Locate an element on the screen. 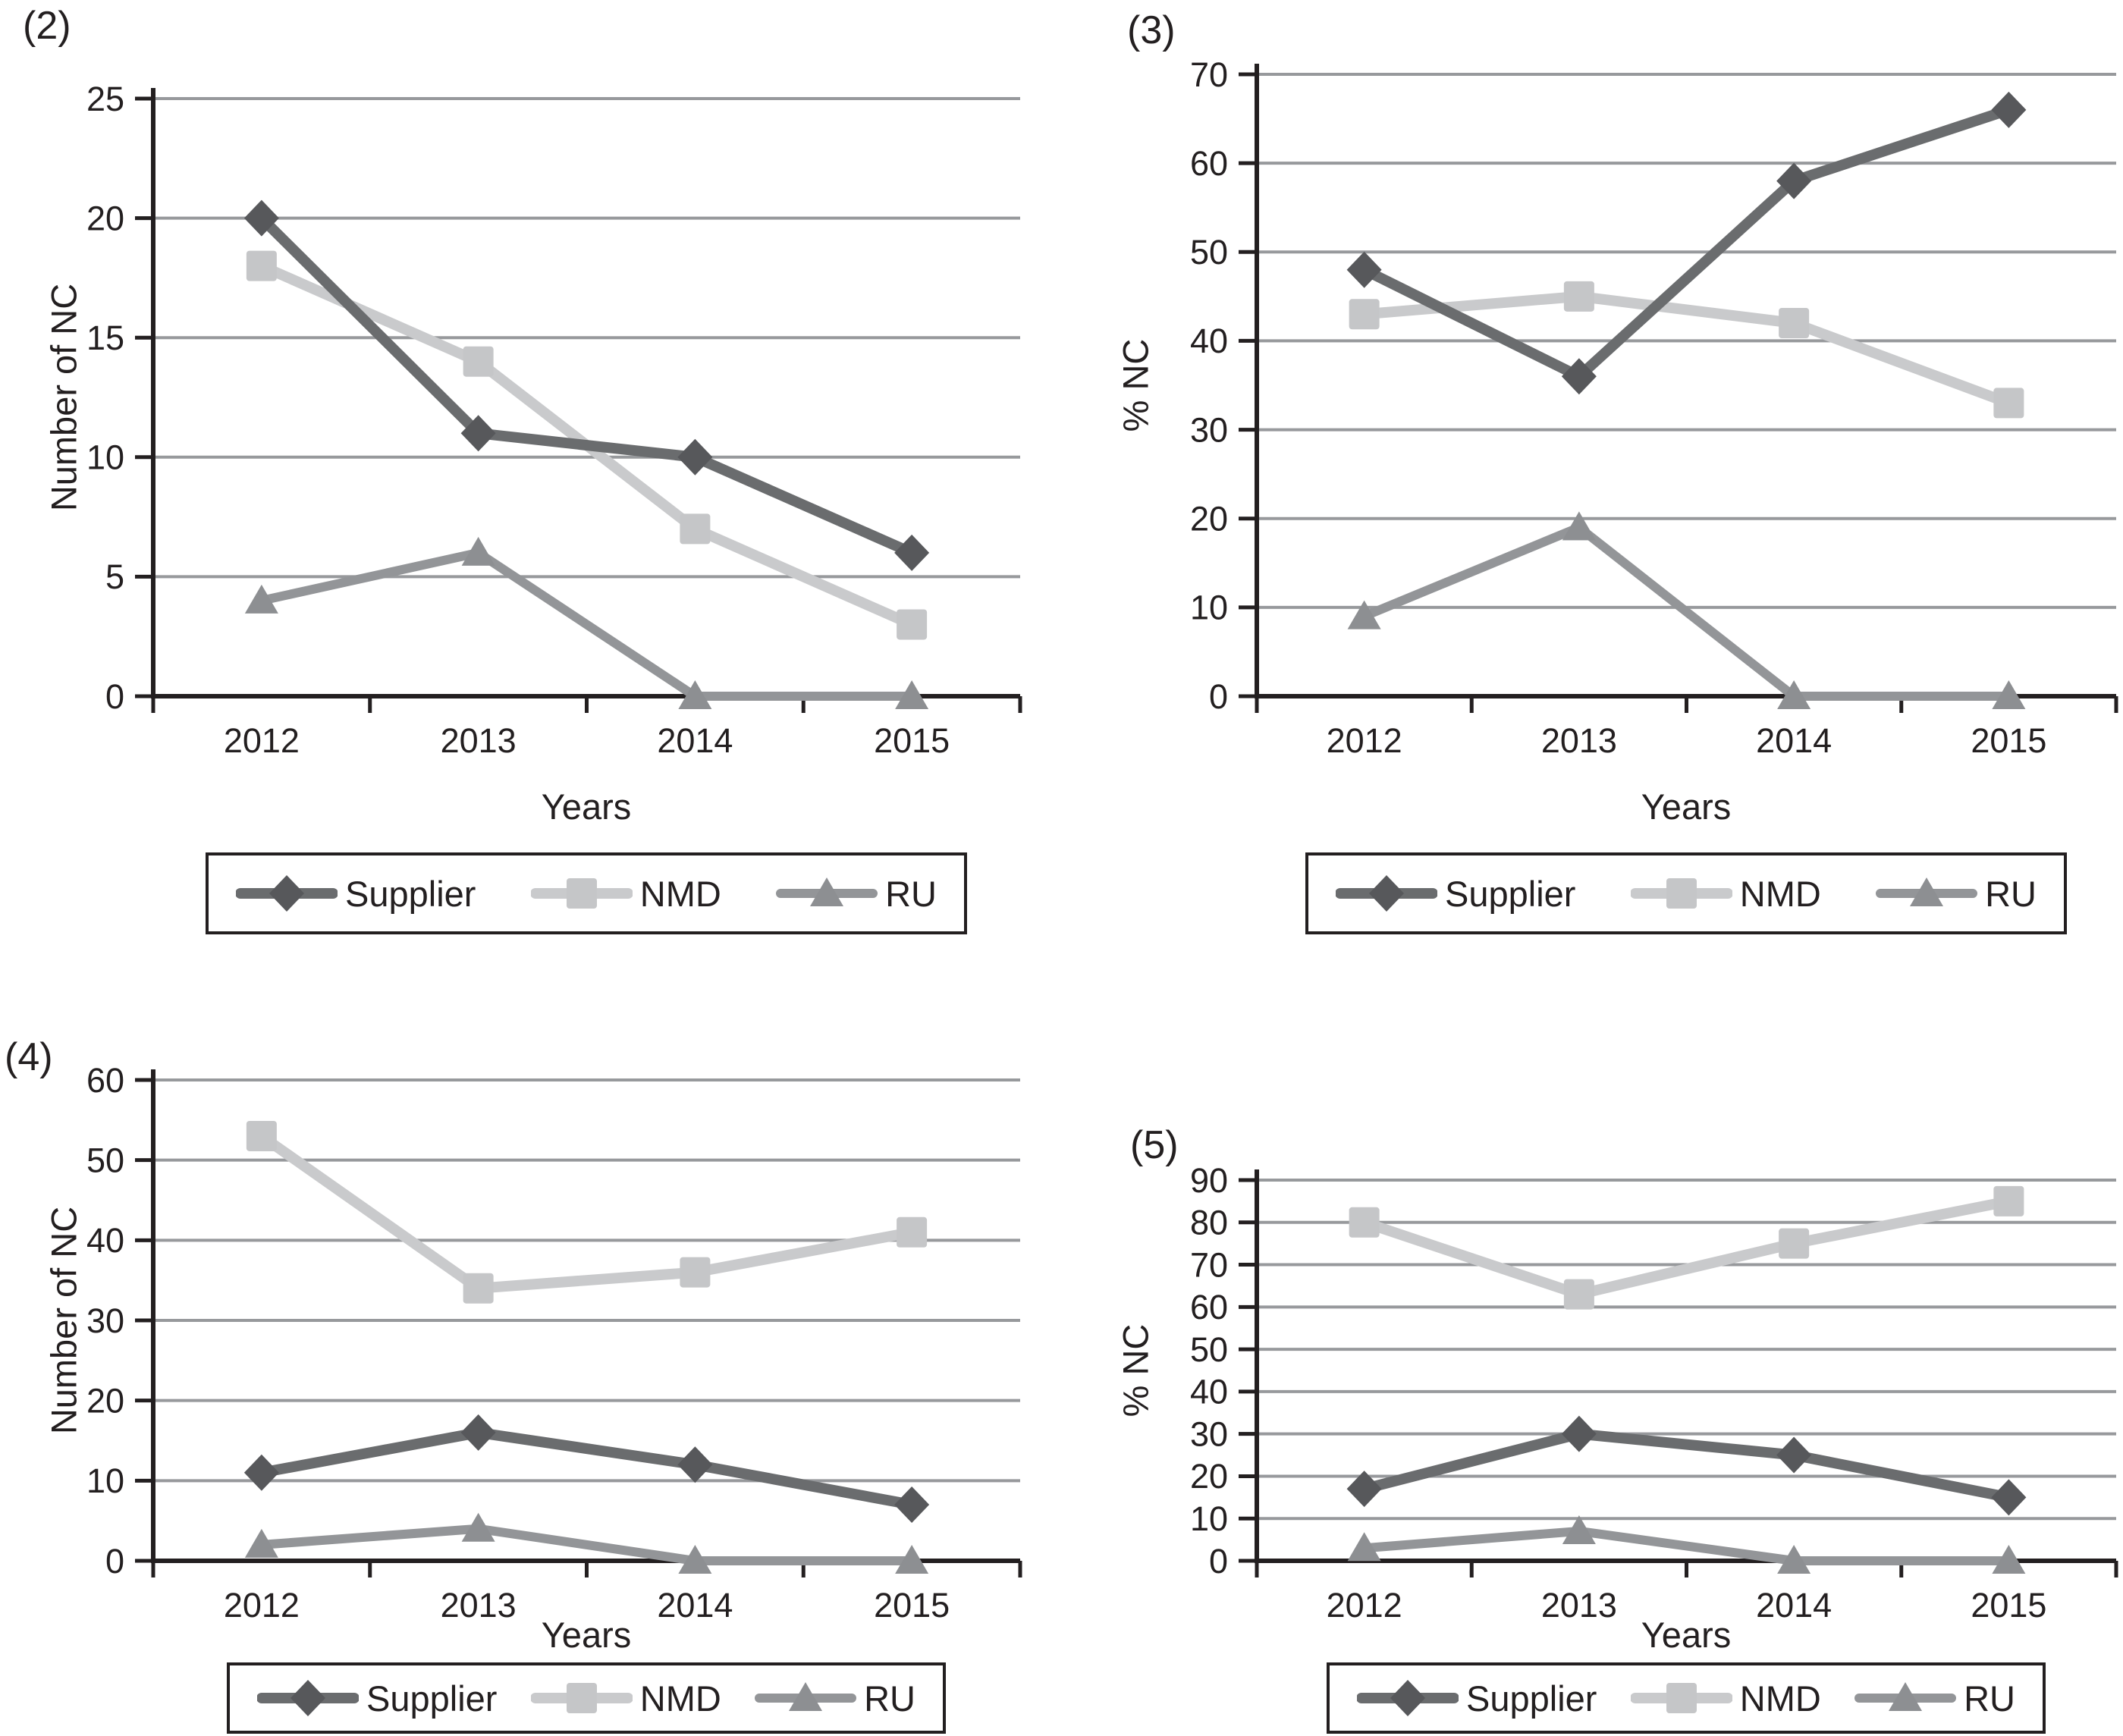 The width and height of the screenshot is (2123, 1736). panel-label-2: (2) is located at coordinates (47, 26).